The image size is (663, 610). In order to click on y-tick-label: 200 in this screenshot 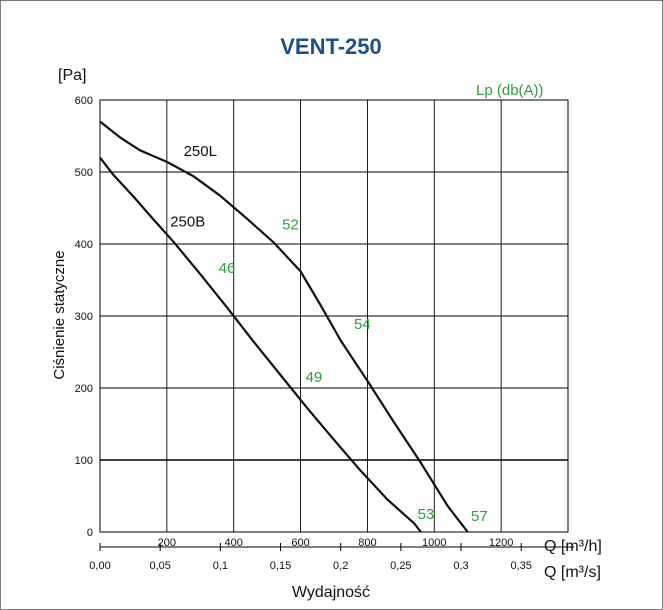, I will do `click(84, 389)`.